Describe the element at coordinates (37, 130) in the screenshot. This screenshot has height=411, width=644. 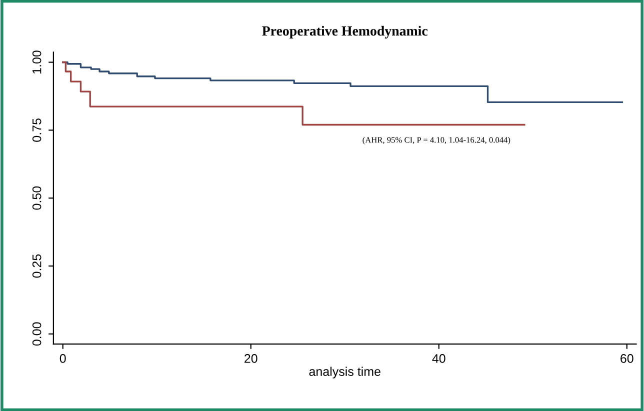
I see `y-tick-label: 0.75` at that location.